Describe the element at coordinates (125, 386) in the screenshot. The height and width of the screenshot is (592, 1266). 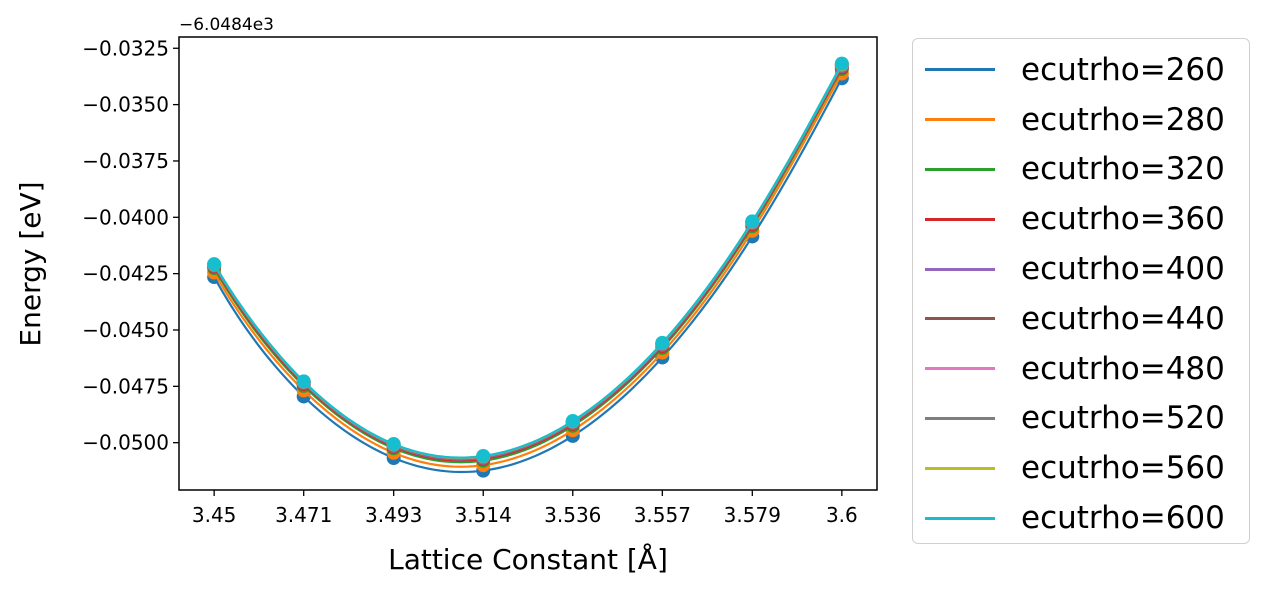
I see `y-tick-label: −0.0475` at that location.